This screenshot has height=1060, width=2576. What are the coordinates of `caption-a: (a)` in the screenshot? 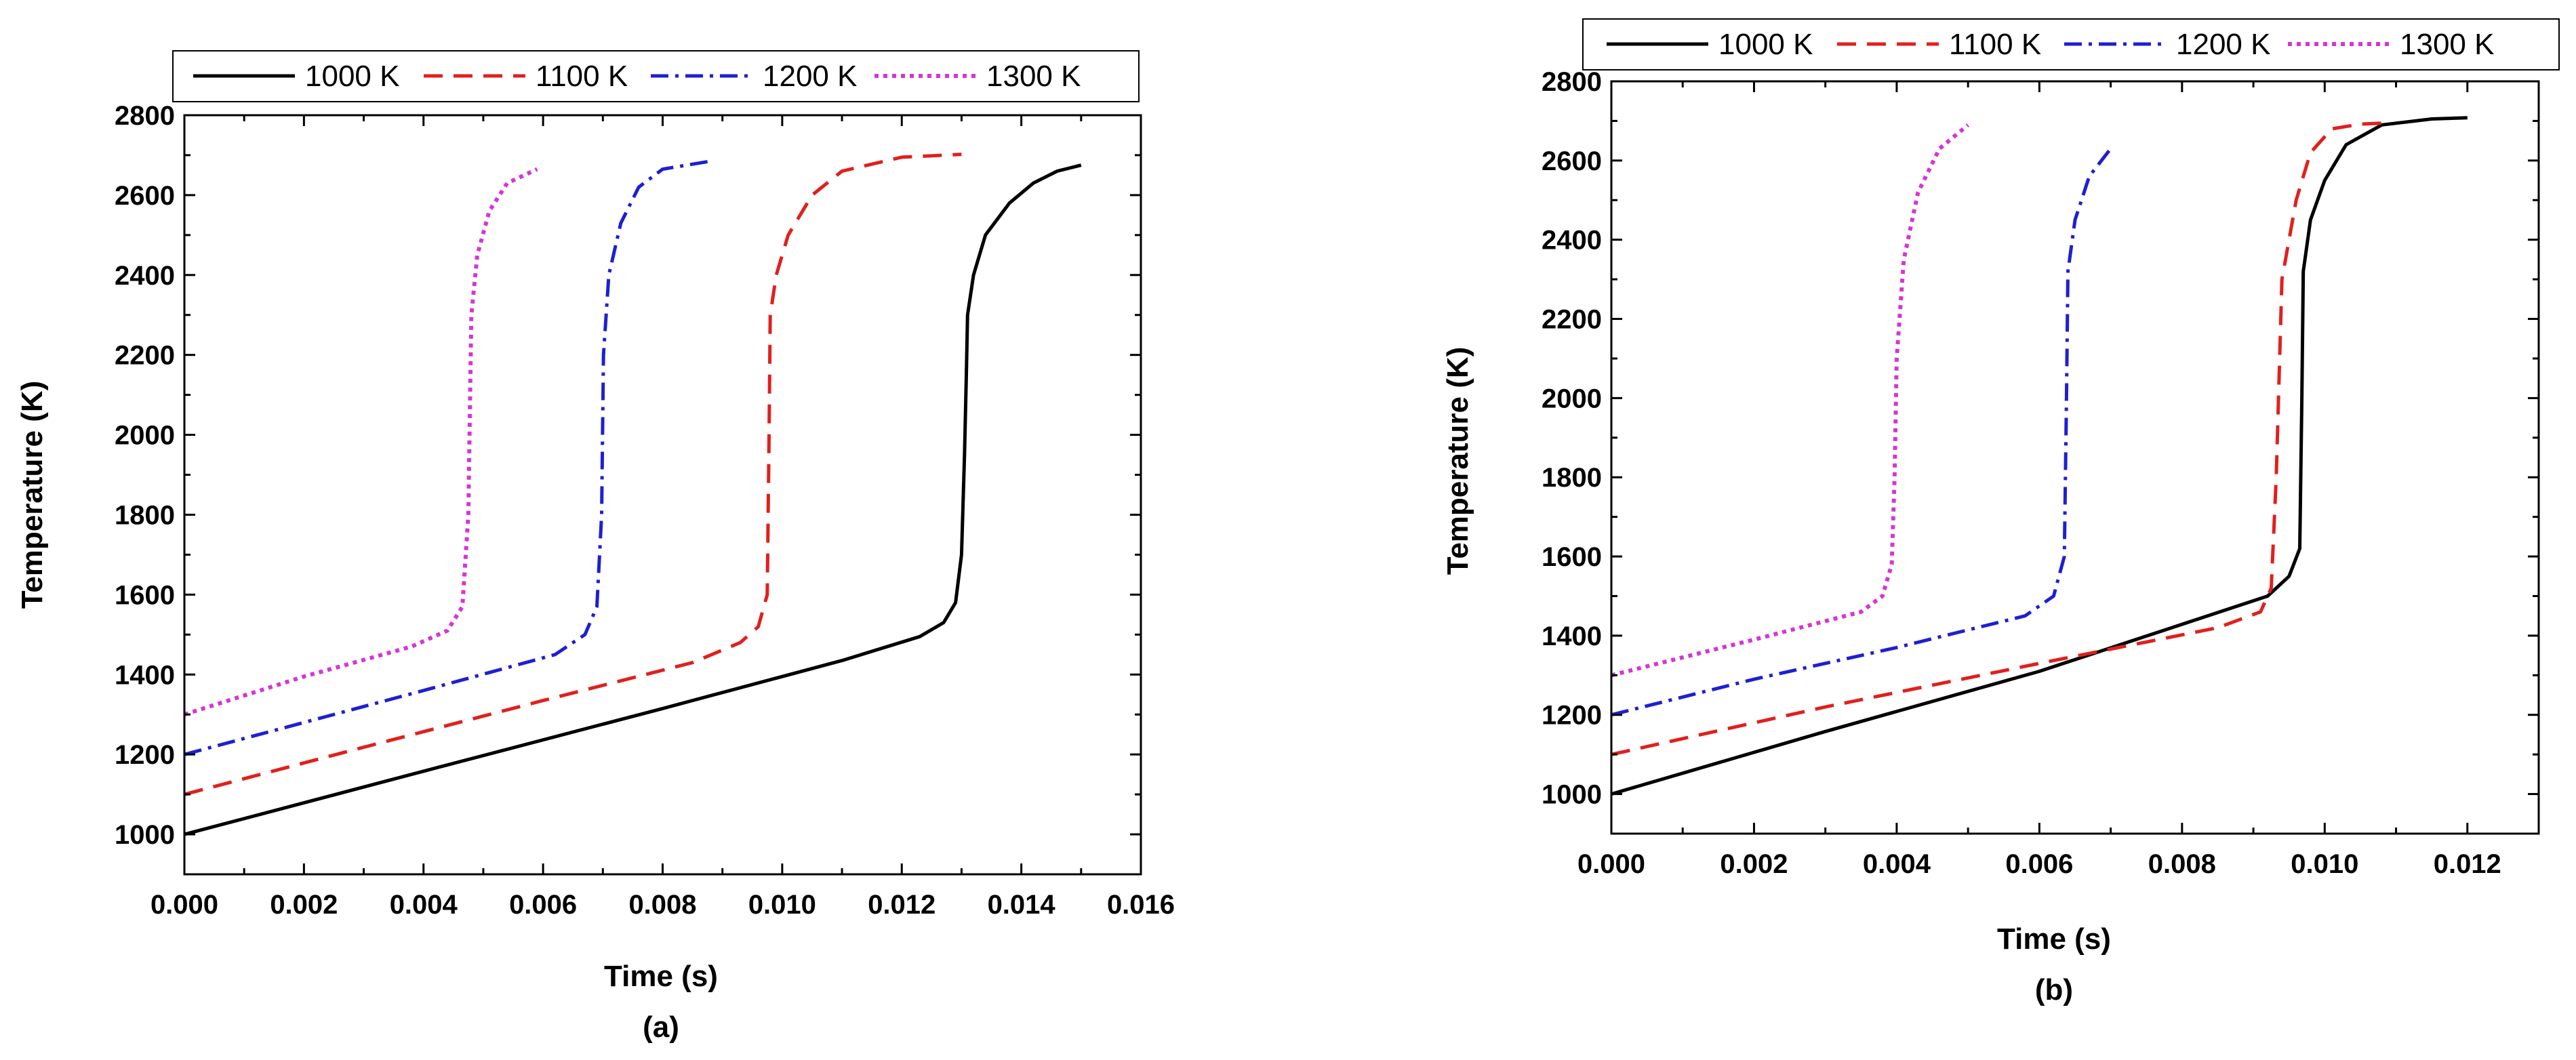 It's located at (661, 1027).